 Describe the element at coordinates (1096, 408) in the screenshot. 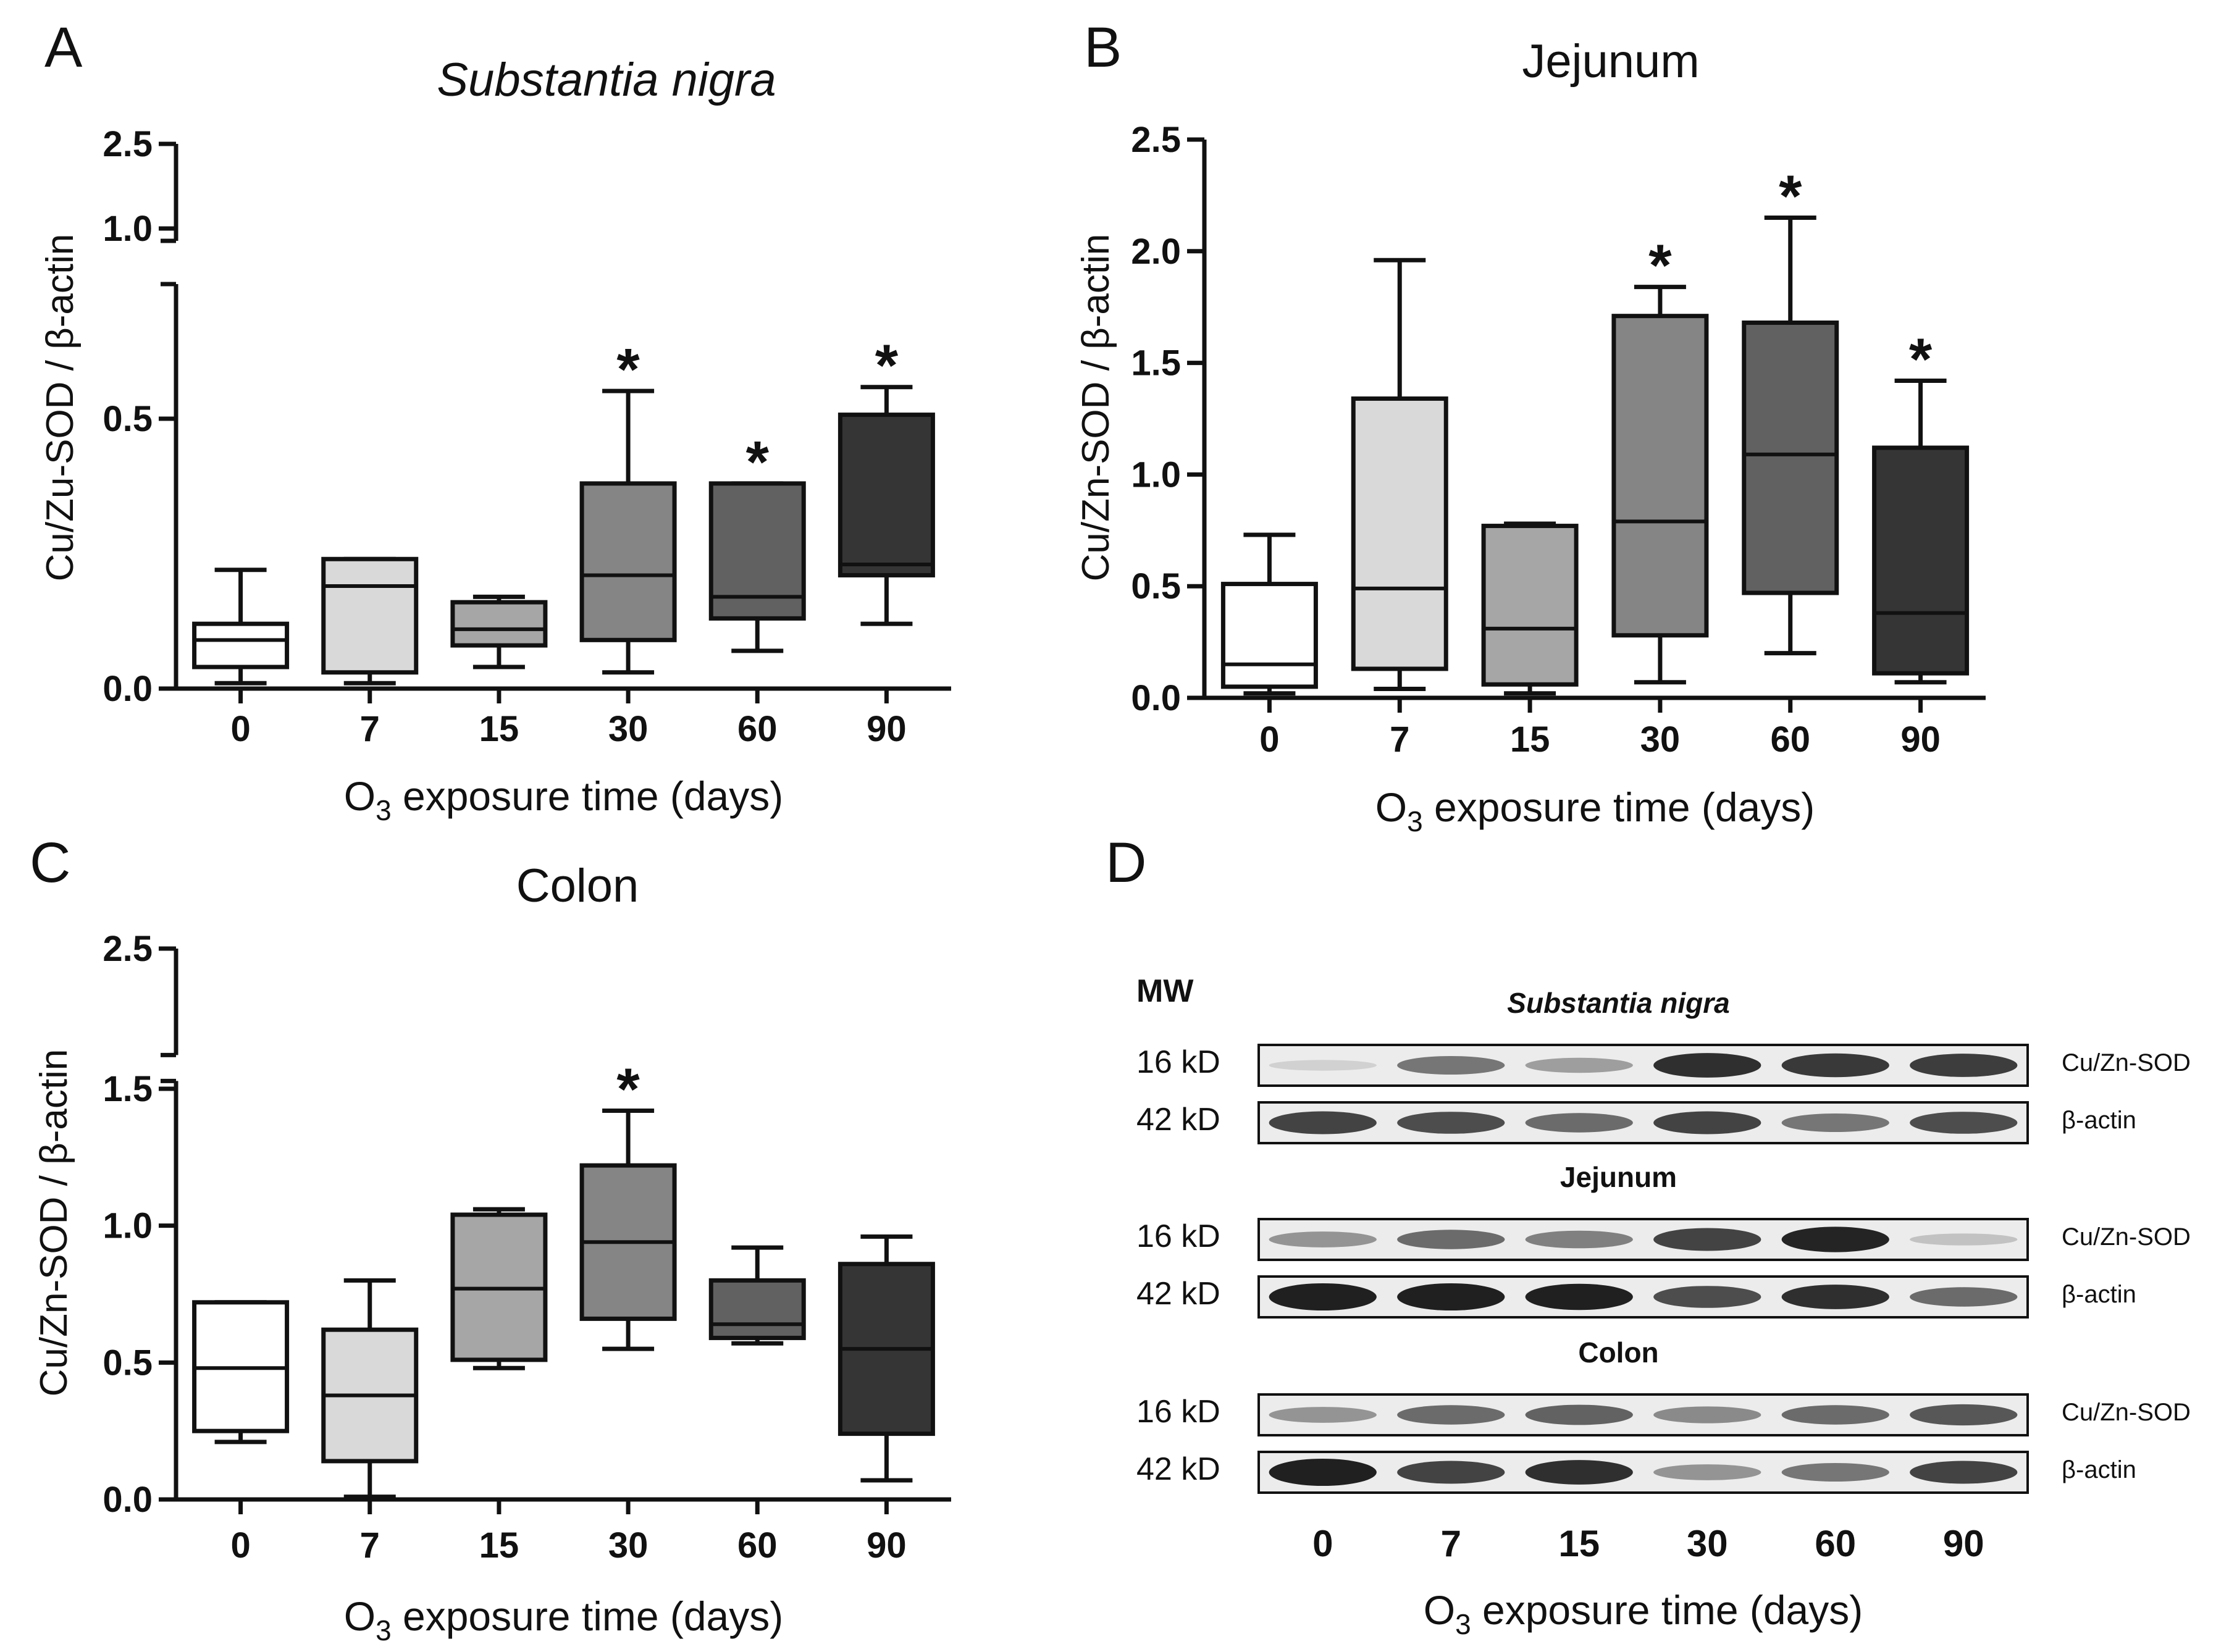

I see `y-axis-label: Cu/Zn-SOD / β-actin` at that location.